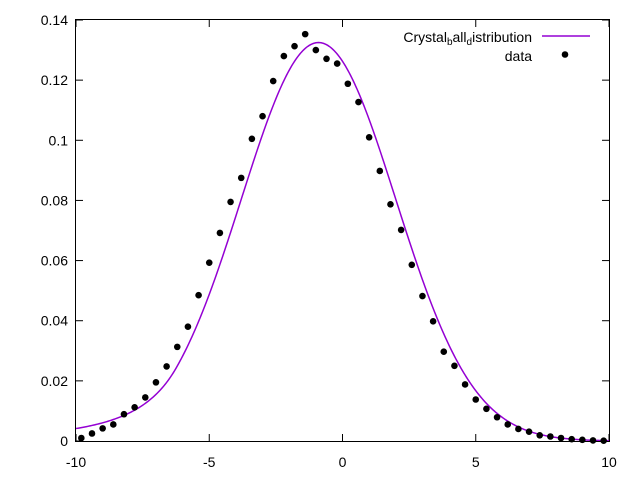  Describe the element at coordinates (476, 462) in the screenshot. I see `x-tick-label: 5` at that location.